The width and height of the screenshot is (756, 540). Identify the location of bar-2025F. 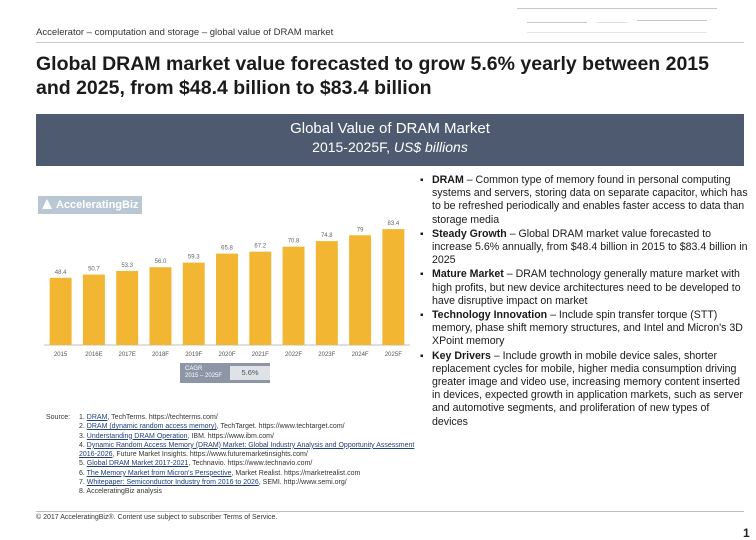
(393, 287).